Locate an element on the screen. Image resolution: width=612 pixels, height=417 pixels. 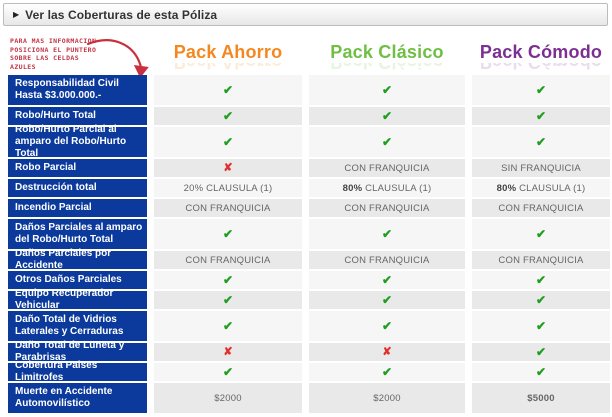
table-row: Cobertura Paises Limitrofes ✔ ✔ ✔ is located at coordinates (309, 371).